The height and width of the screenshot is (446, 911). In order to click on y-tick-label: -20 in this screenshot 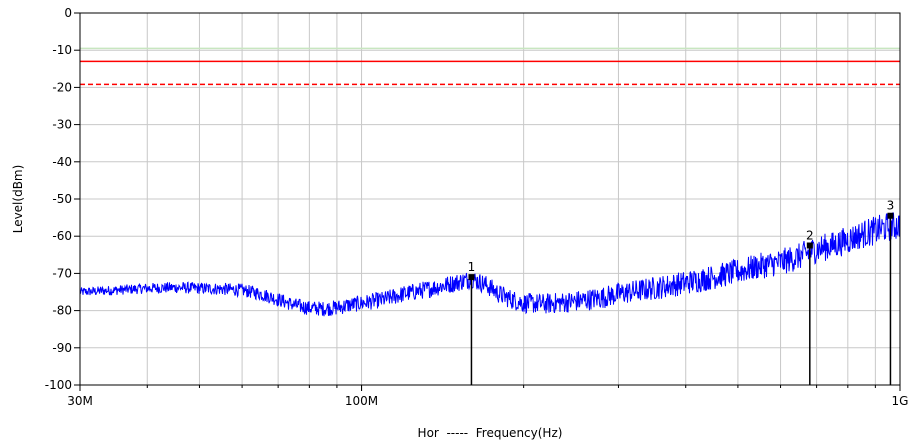, I will do `click(62, 87)`.